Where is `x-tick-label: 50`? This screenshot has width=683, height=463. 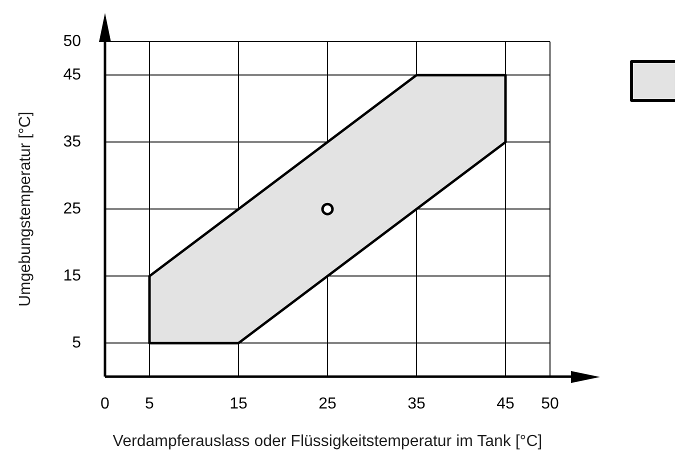
x-tick-label: 50 is located at coordinates (550, 404).